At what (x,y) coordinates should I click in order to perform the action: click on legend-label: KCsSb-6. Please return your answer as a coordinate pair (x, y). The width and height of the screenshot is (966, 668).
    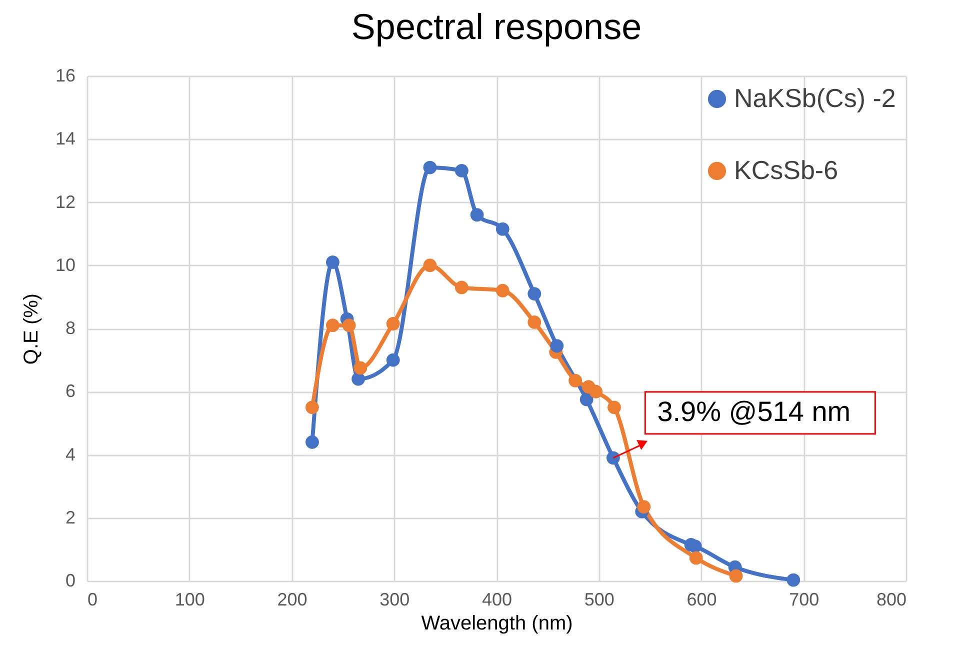
    Looking at the image, I should click on (786, 170).